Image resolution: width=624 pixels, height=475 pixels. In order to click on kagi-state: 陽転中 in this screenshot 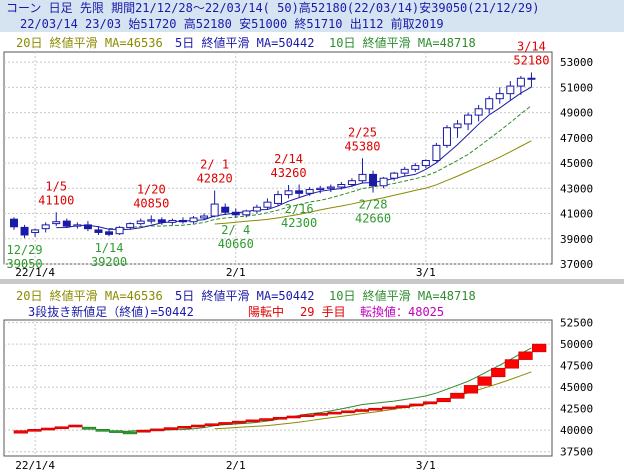, I will do `click(266, 311)`.